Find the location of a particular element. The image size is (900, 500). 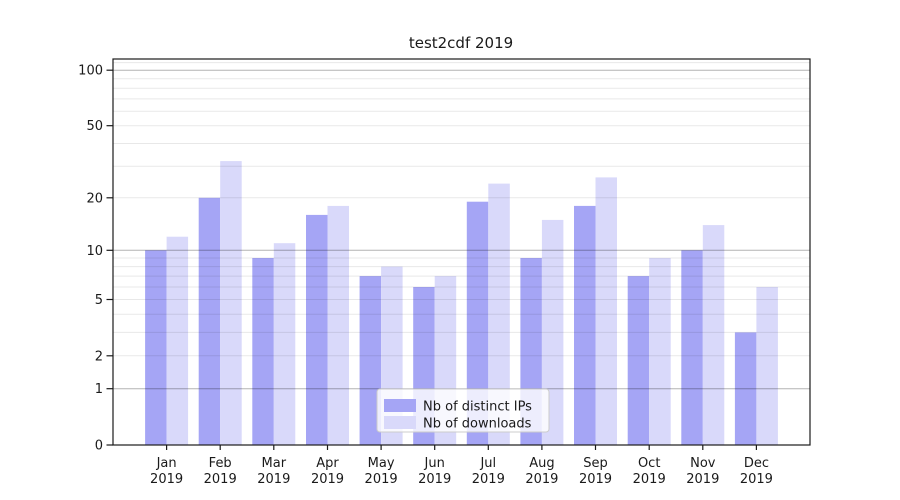

x-axis-tick-label-month: May is located at coordinates (381, 463).